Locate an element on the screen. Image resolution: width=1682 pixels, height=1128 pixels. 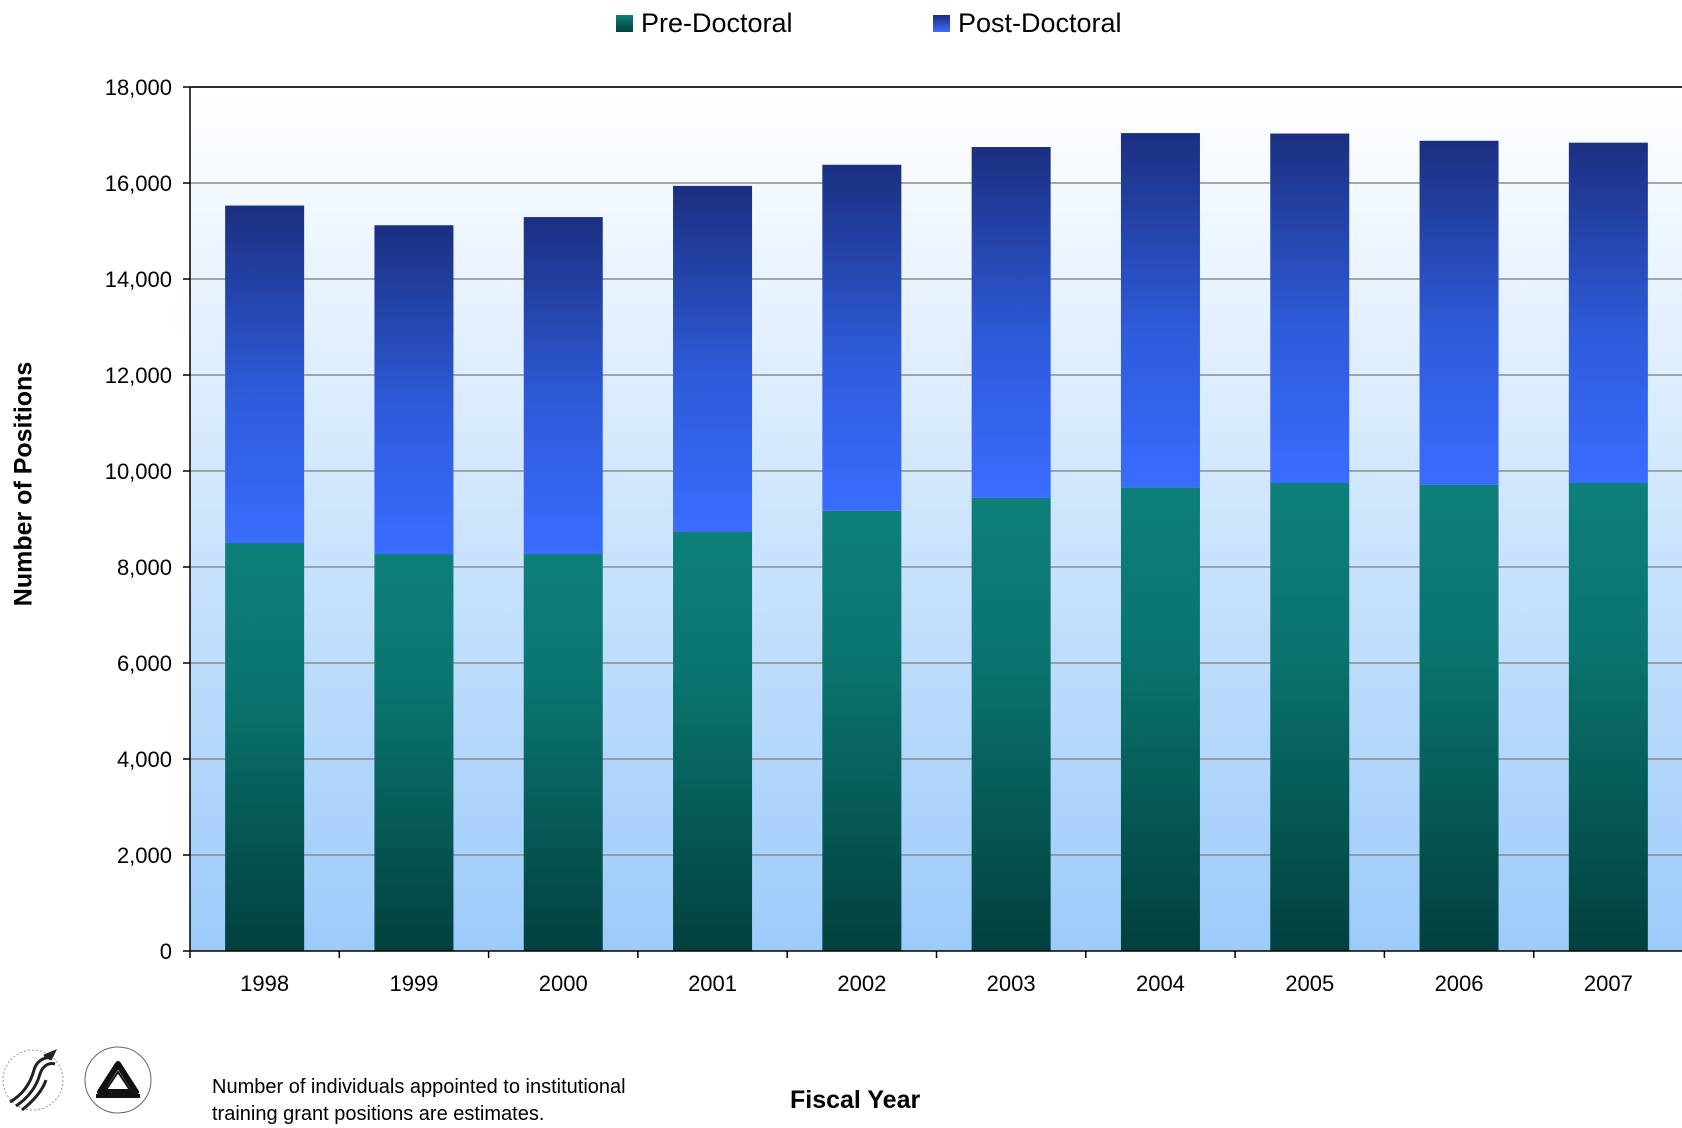
x-tick-label: 2004 is located at coordinates (1160, 983).